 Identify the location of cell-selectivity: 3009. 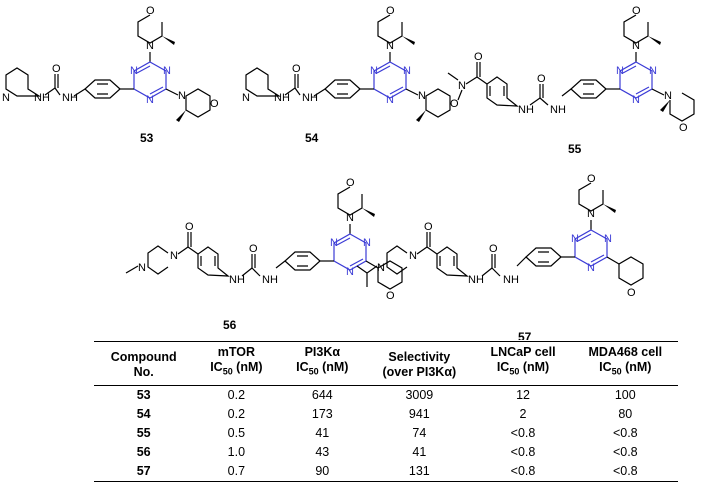
(419, 395).